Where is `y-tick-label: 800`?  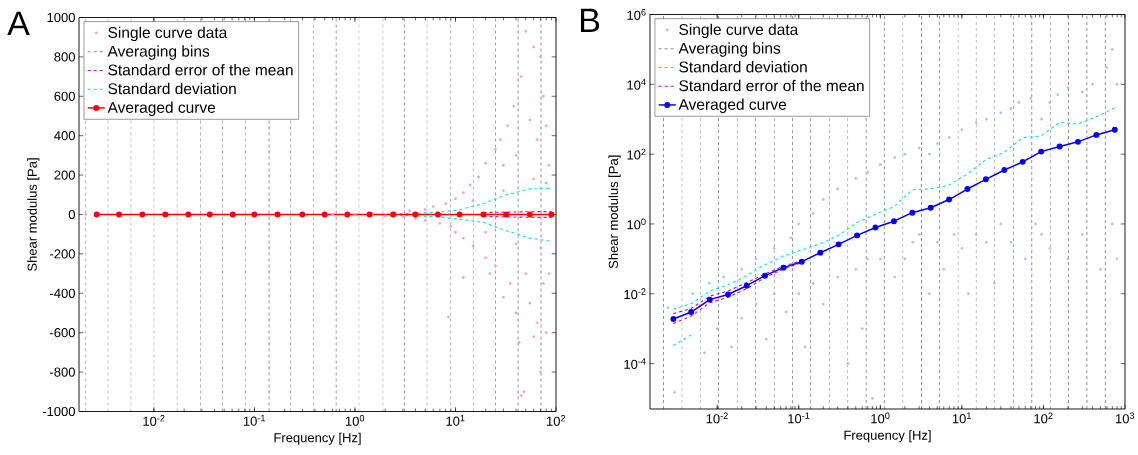
y-tick-label: 800 is located at coordinates (64, 57).